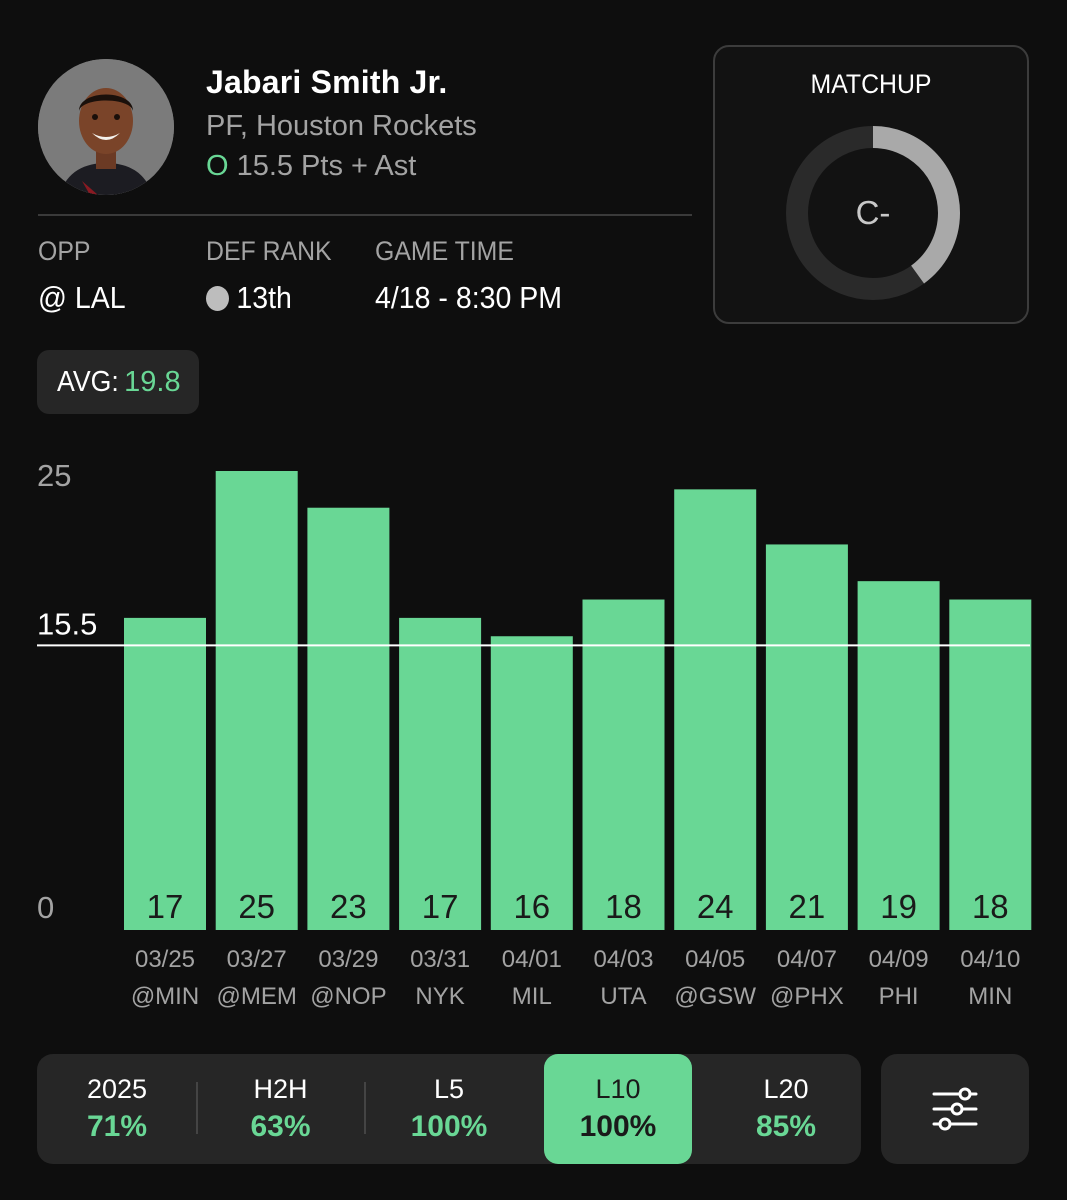  Describe the element at coordinates (326, 166) in the screenshot. I see `prop-line-text: 15.5 Pts + Ast` at that location.